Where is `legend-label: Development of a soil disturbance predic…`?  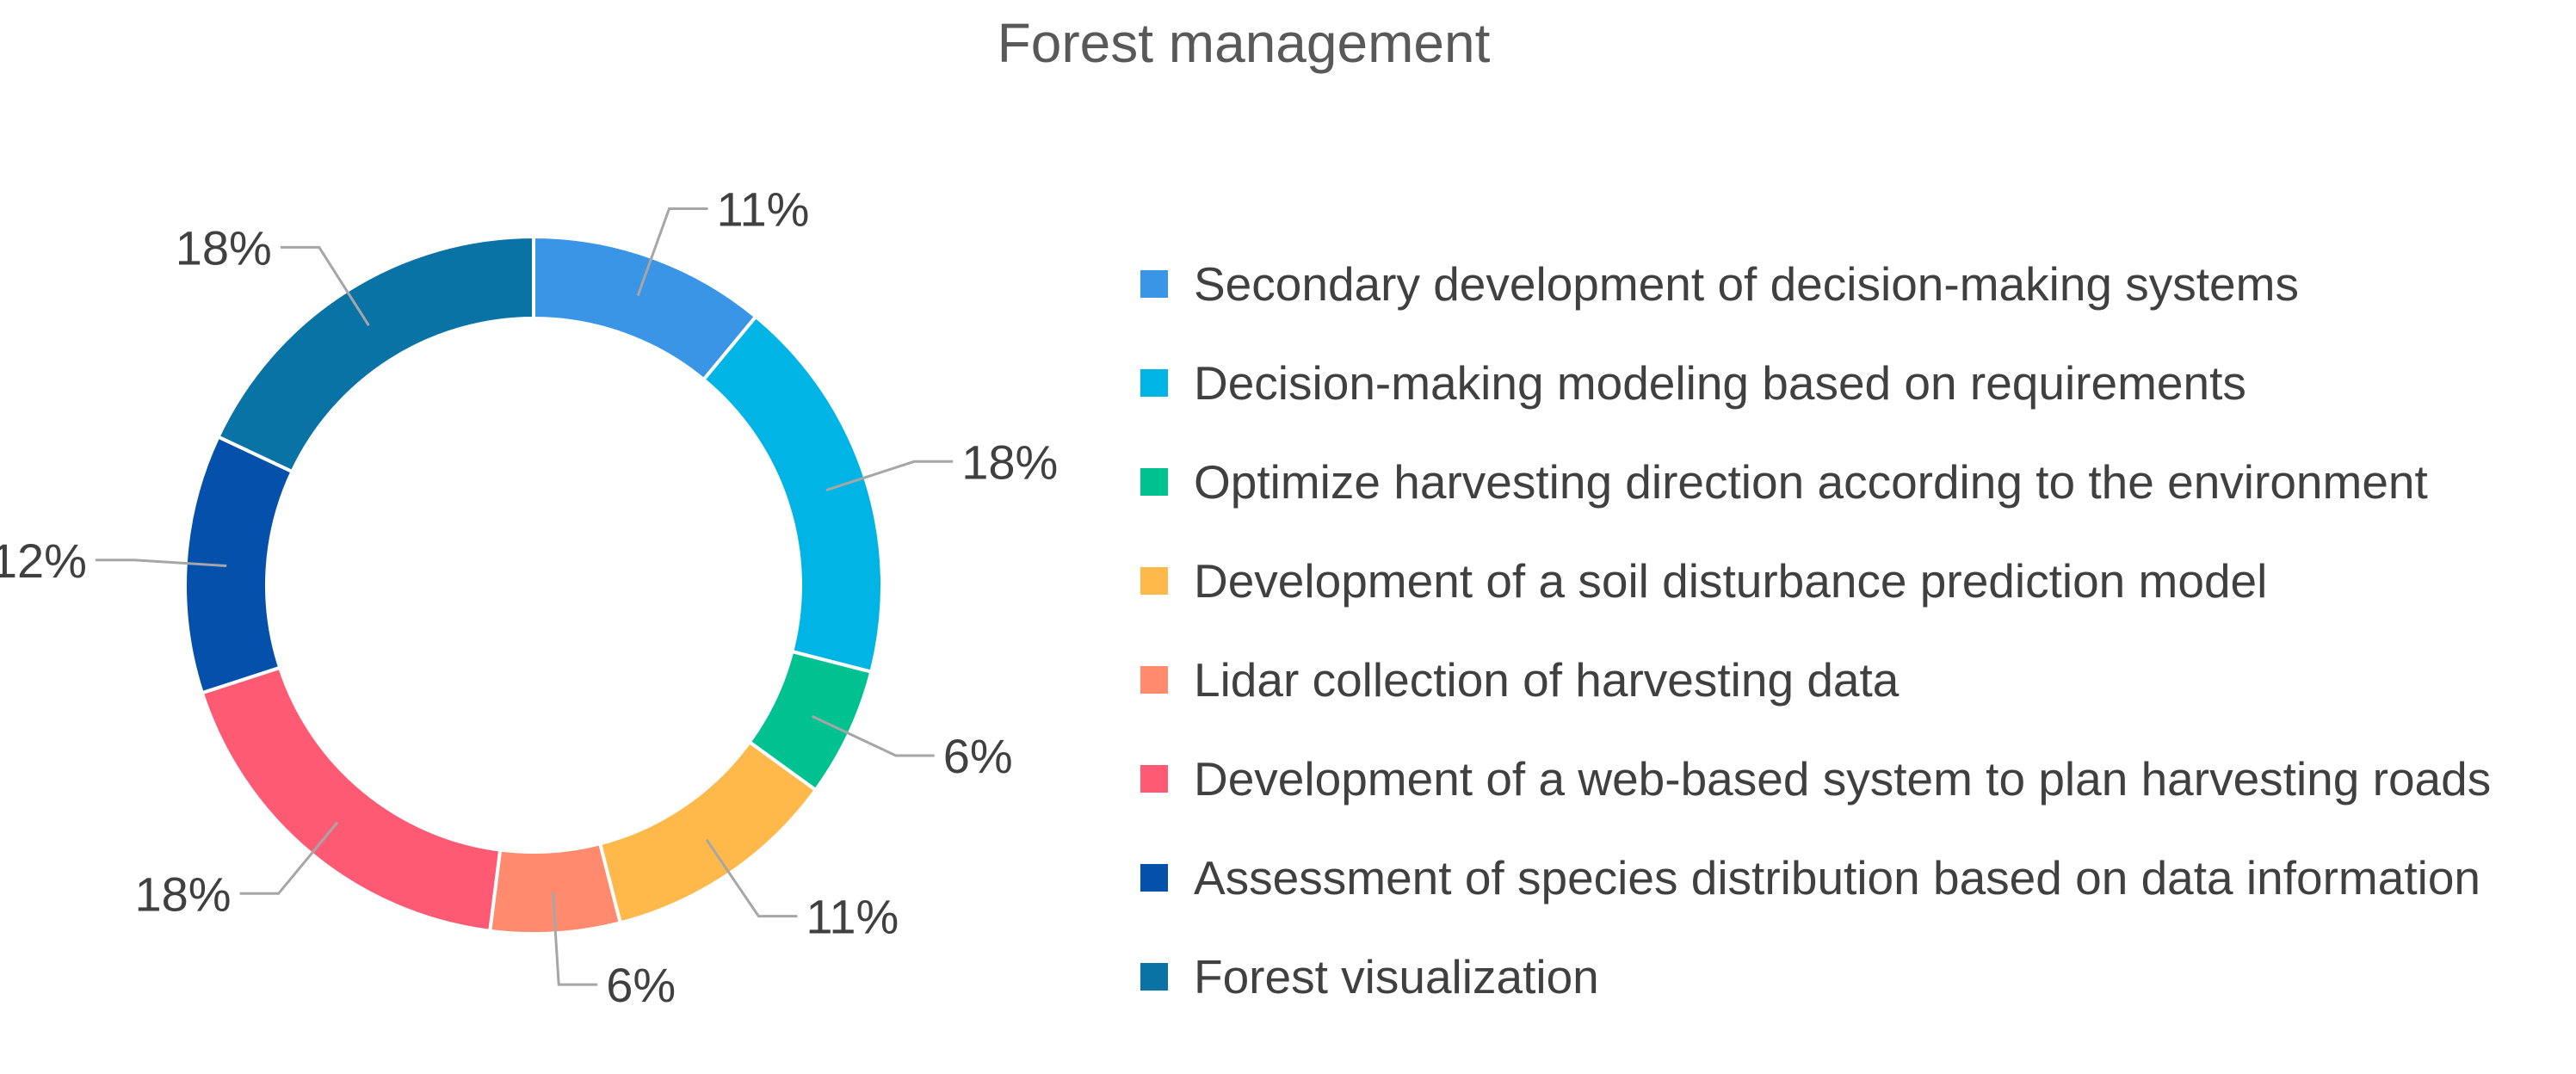
legend-label: Development of a soil disturbance predic… is located at coordinates (1731, 581).